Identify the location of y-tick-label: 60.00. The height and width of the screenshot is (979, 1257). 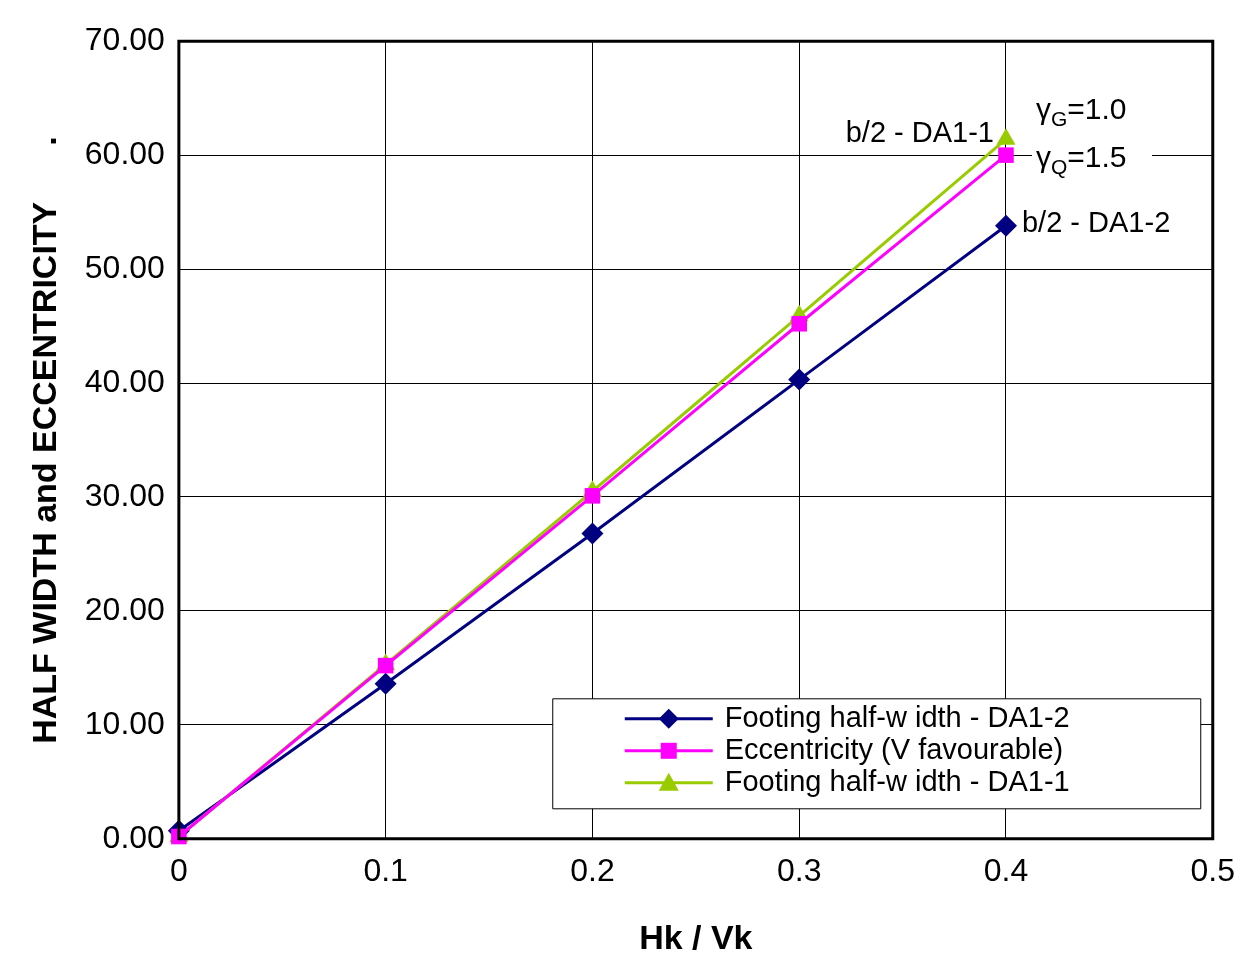
(124, 152).